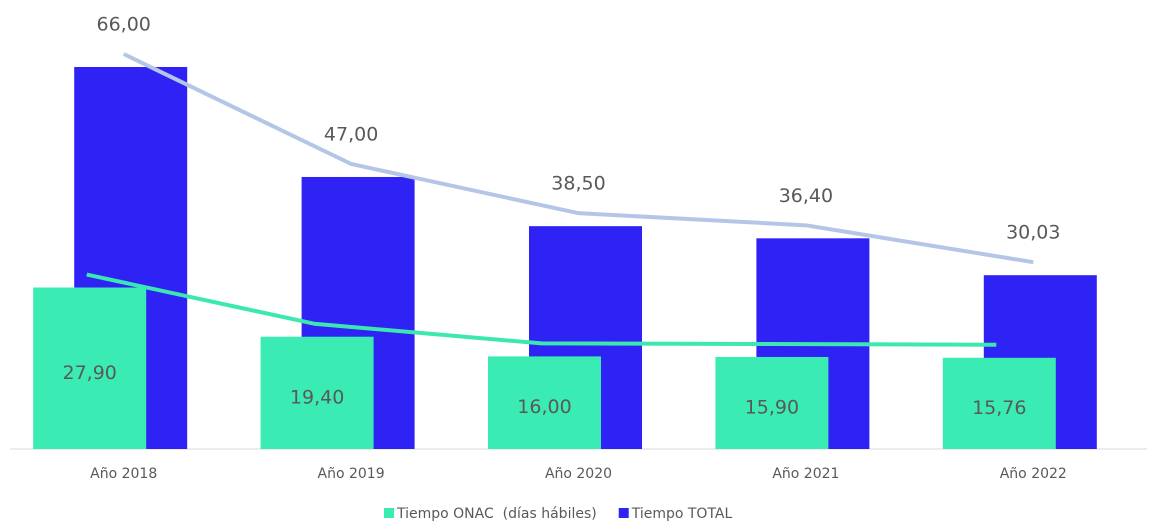  I want to click on data-label: 27,90, so click(89, 373).